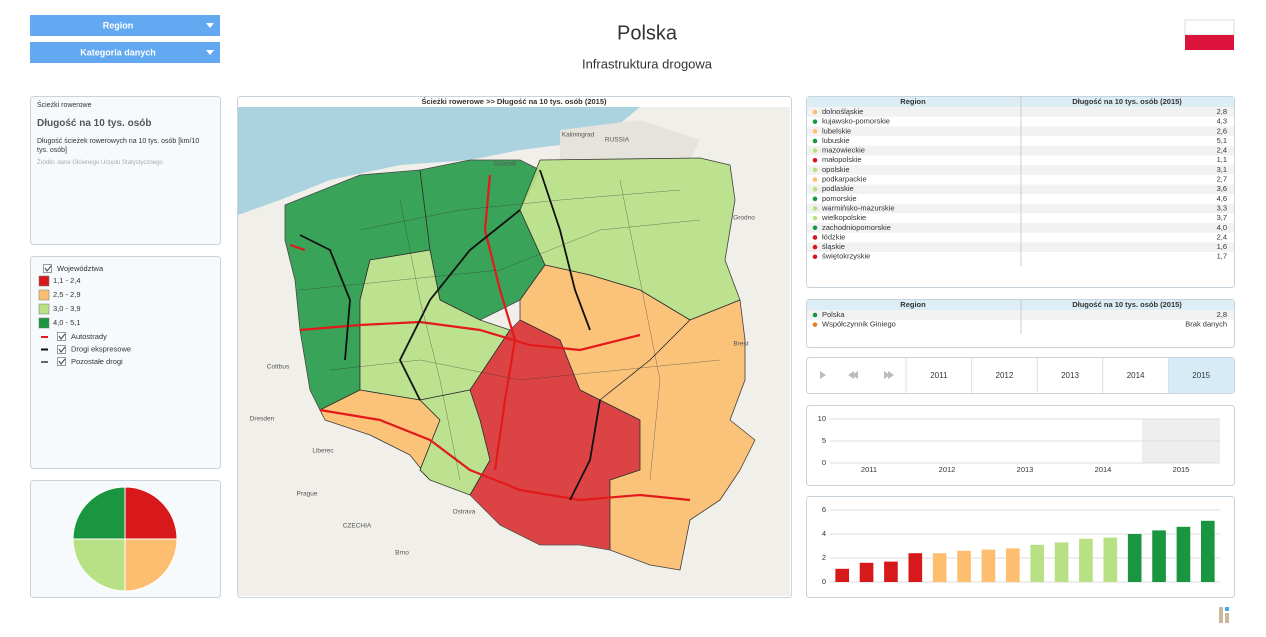  I want to click on row-value: 5,1, so click(1222, 140).